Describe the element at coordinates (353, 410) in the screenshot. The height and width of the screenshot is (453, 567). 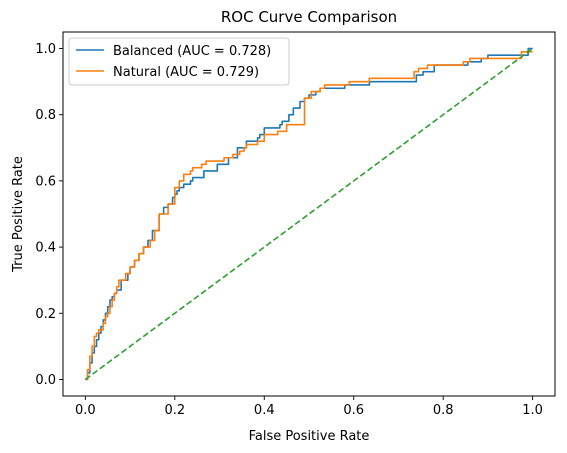
I see `x-tick-label: 0.6` at that location.